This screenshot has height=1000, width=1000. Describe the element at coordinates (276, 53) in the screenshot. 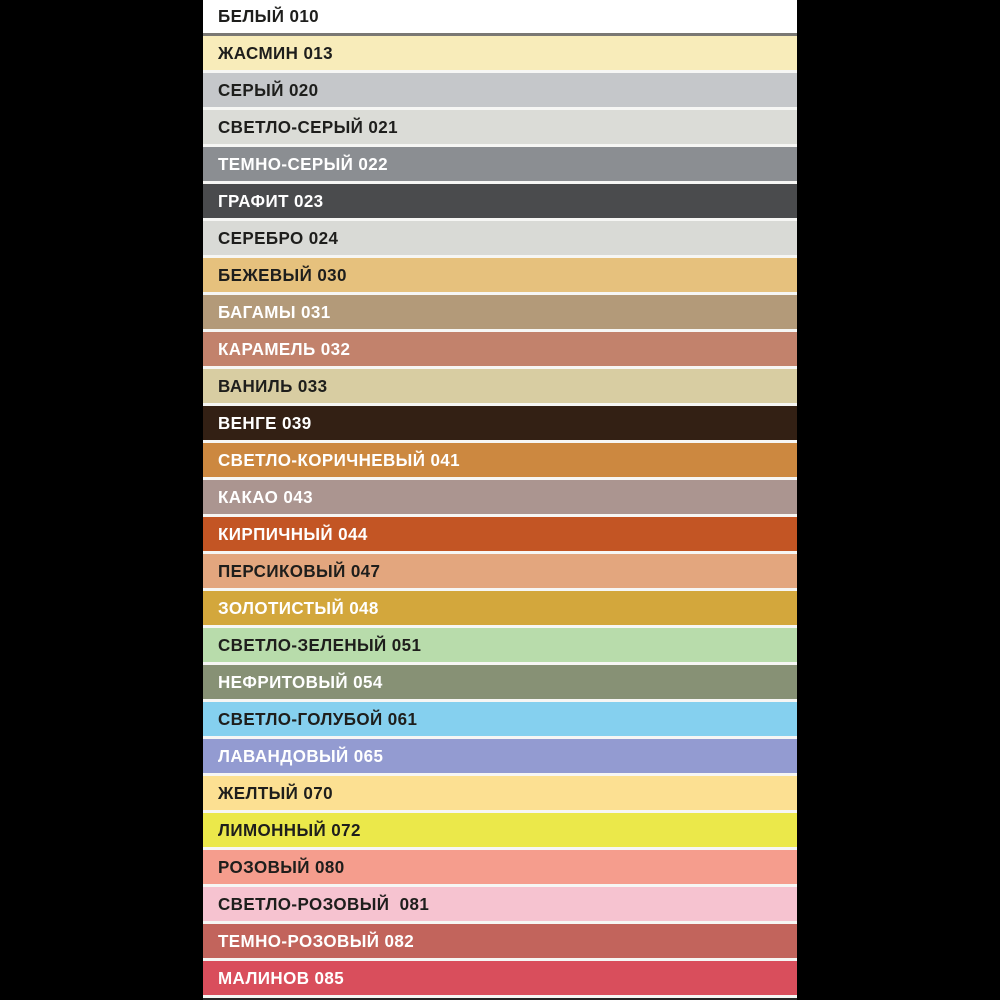

I see `color-swatch-label: ЖАСМИН 013` at that location.